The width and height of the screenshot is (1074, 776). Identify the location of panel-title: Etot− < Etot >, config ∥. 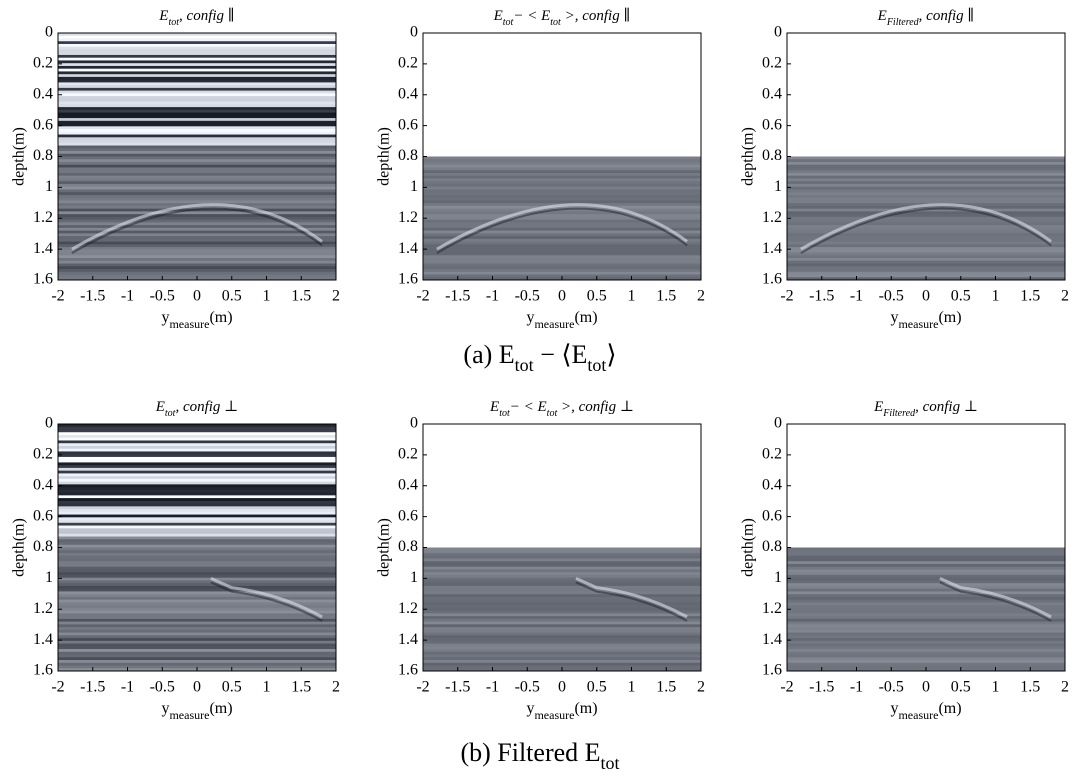
(562, 17).